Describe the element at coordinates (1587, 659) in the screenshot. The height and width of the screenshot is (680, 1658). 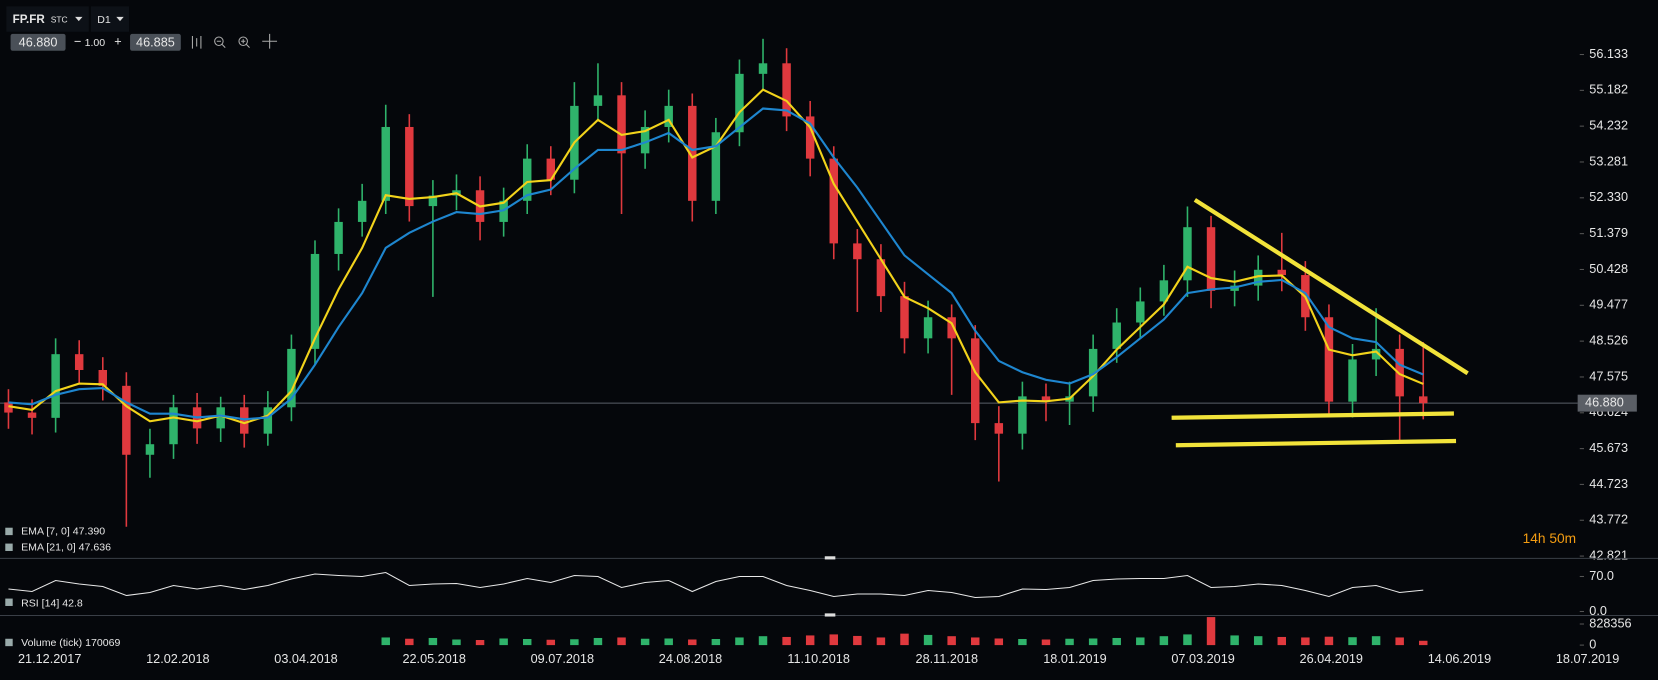
I see `x-tick-label: 18.07.2019` at that location.